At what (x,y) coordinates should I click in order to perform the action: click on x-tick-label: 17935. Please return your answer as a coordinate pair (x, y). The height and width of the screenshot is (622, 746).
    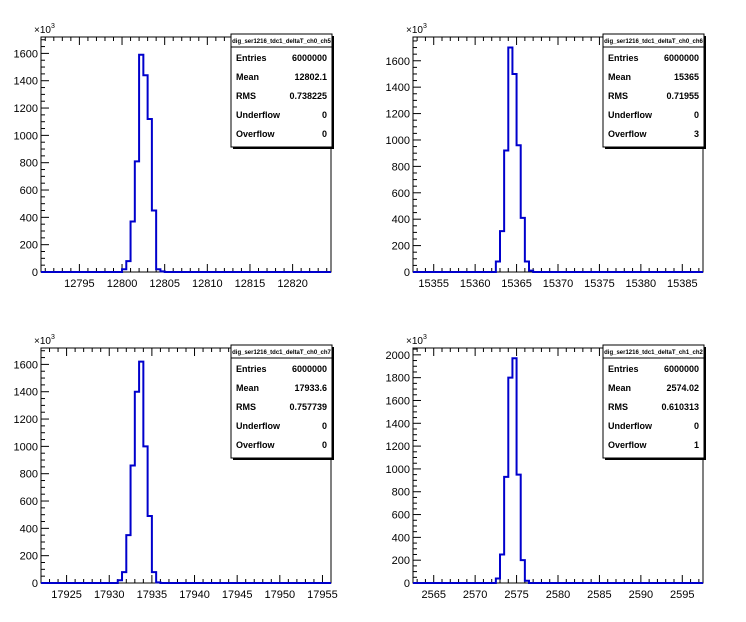
    Looking at the image, I should click on (152, 595).